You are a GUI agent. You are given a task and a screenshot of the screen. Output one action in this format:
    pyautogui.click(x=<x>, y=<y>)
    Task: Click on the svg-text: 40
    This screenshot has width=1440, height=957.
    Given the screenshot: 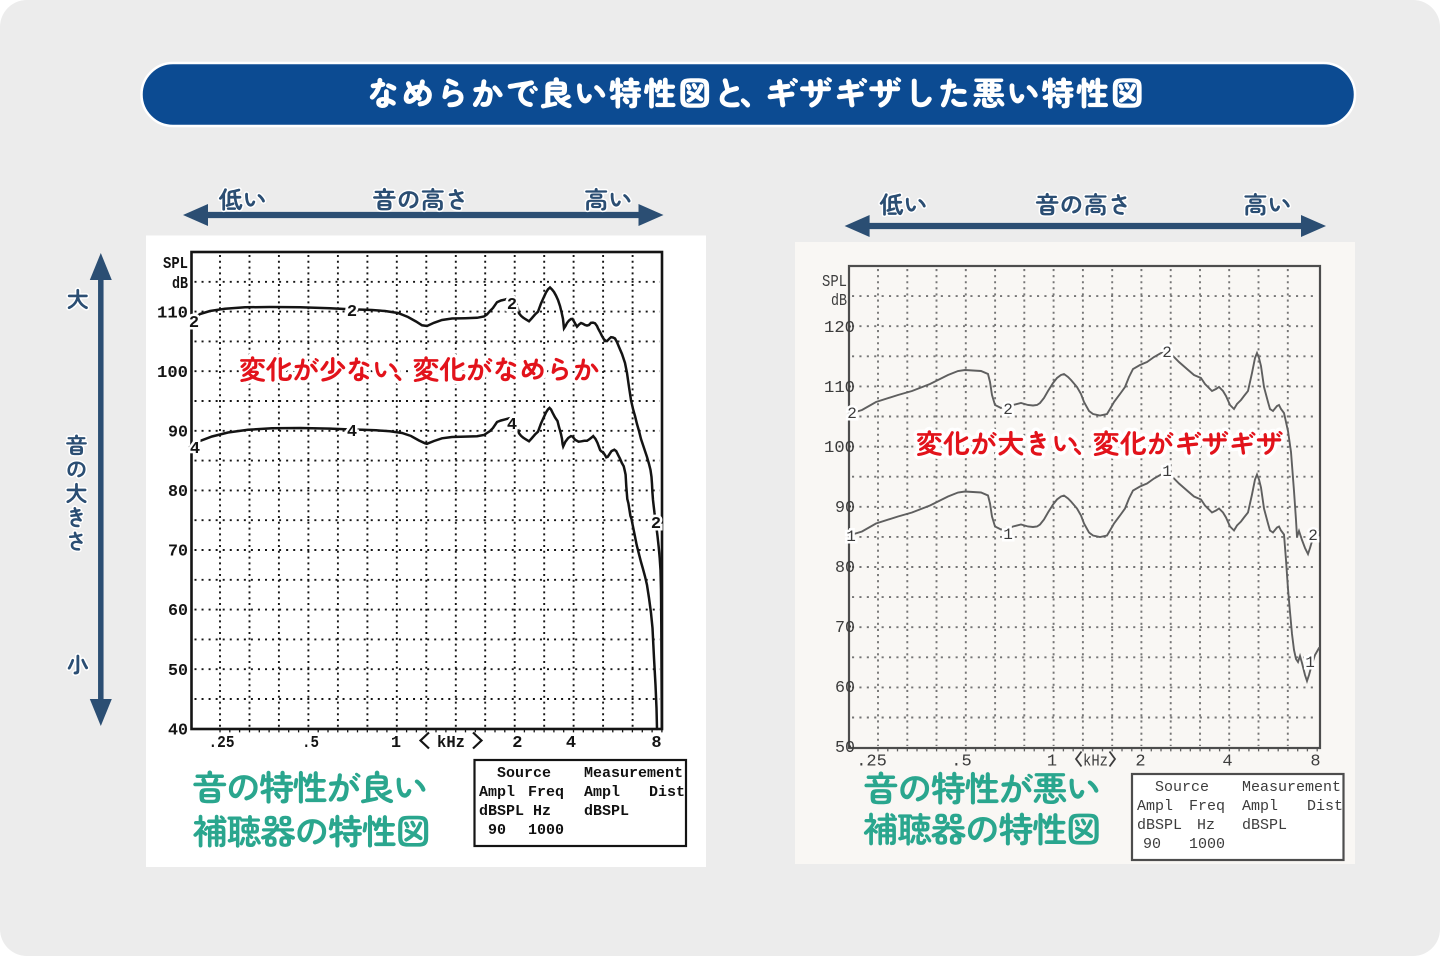 What is the action you would take?
    pyautogui.click(x=178, y=730)
    